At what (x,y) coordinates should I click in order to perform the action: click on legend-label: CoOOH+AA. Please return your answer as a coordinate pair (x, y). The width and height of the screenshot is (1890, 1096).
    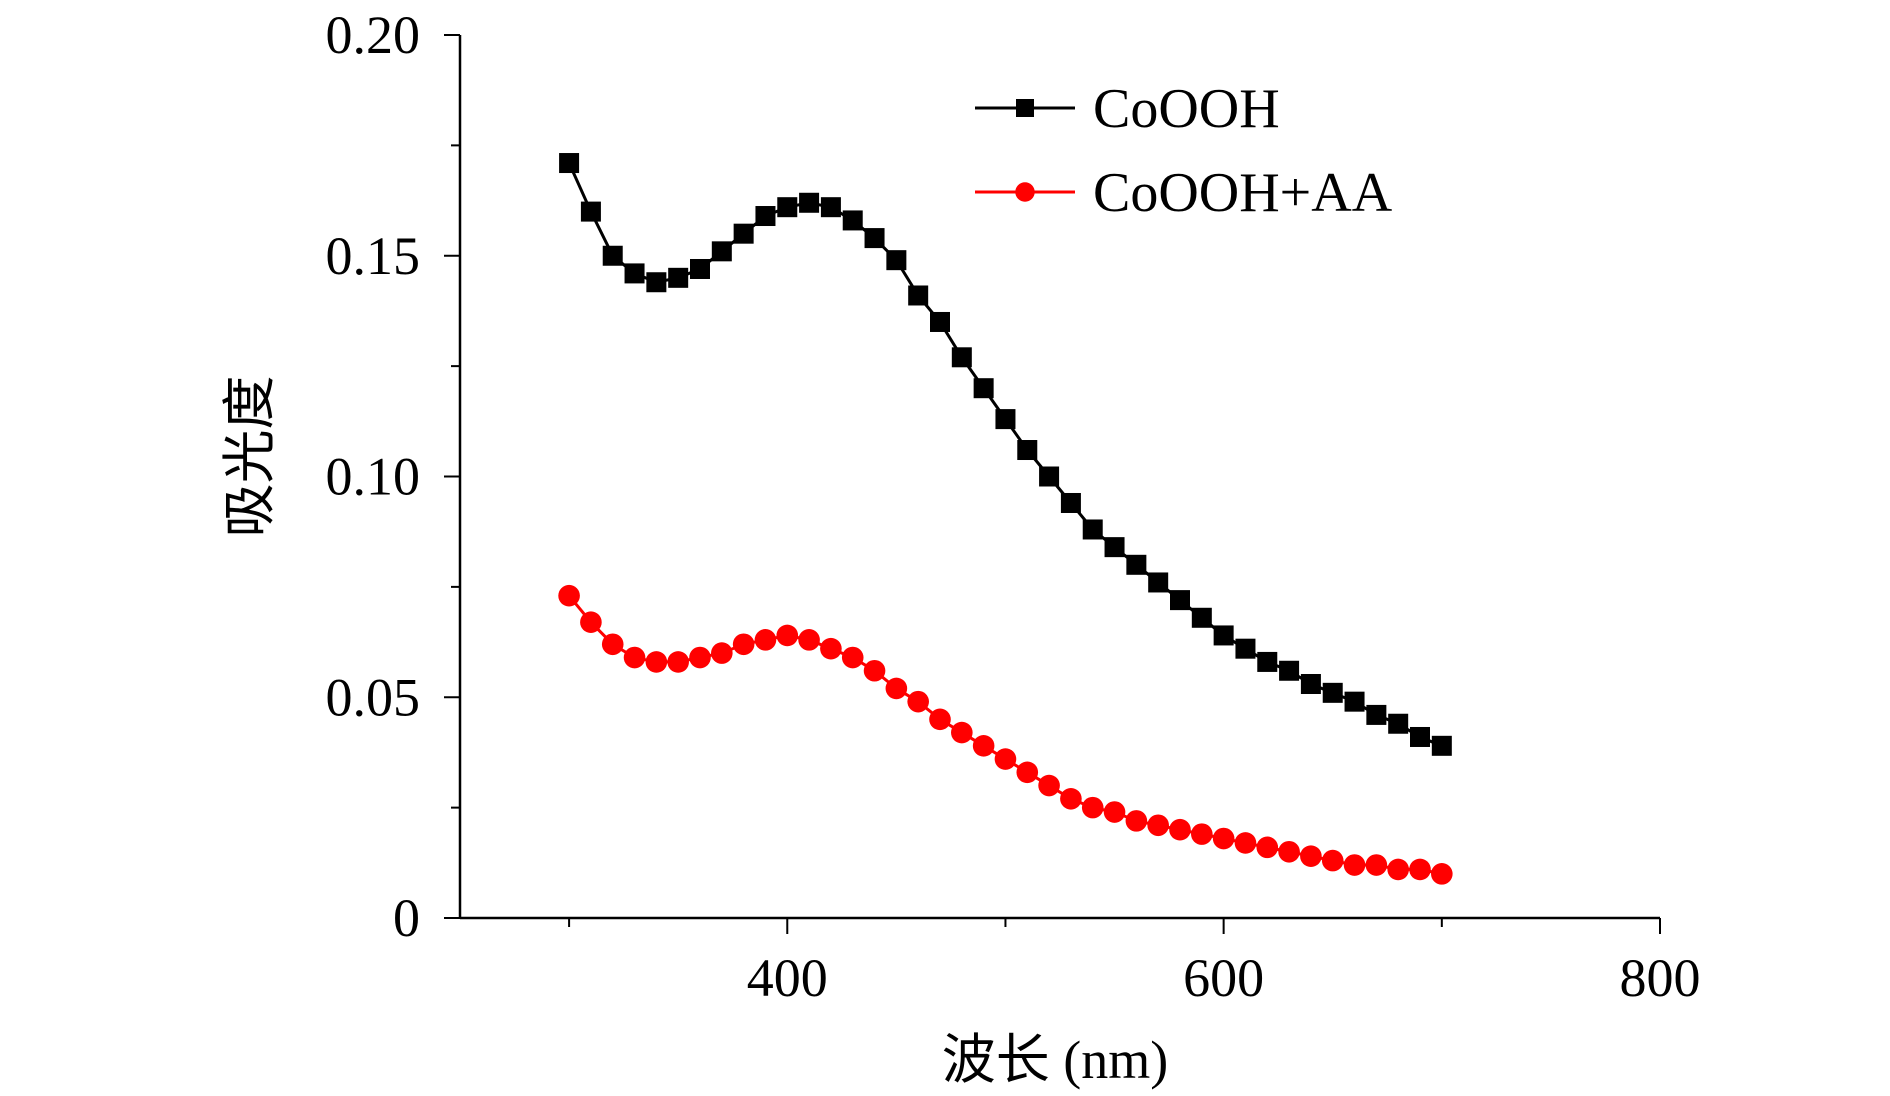
    Looking at the image, I should click on (1243, 193).